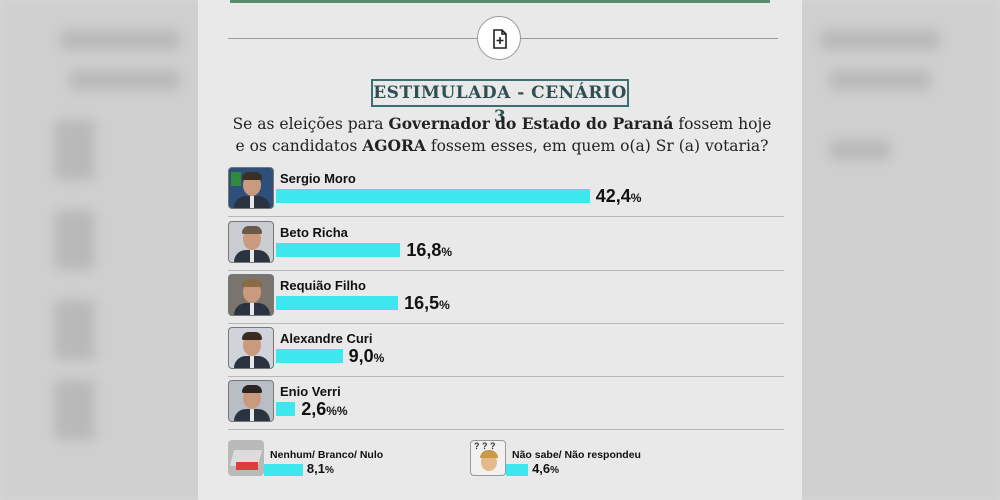  I want to click on extra-value: 4,6%, so click(546, 468).